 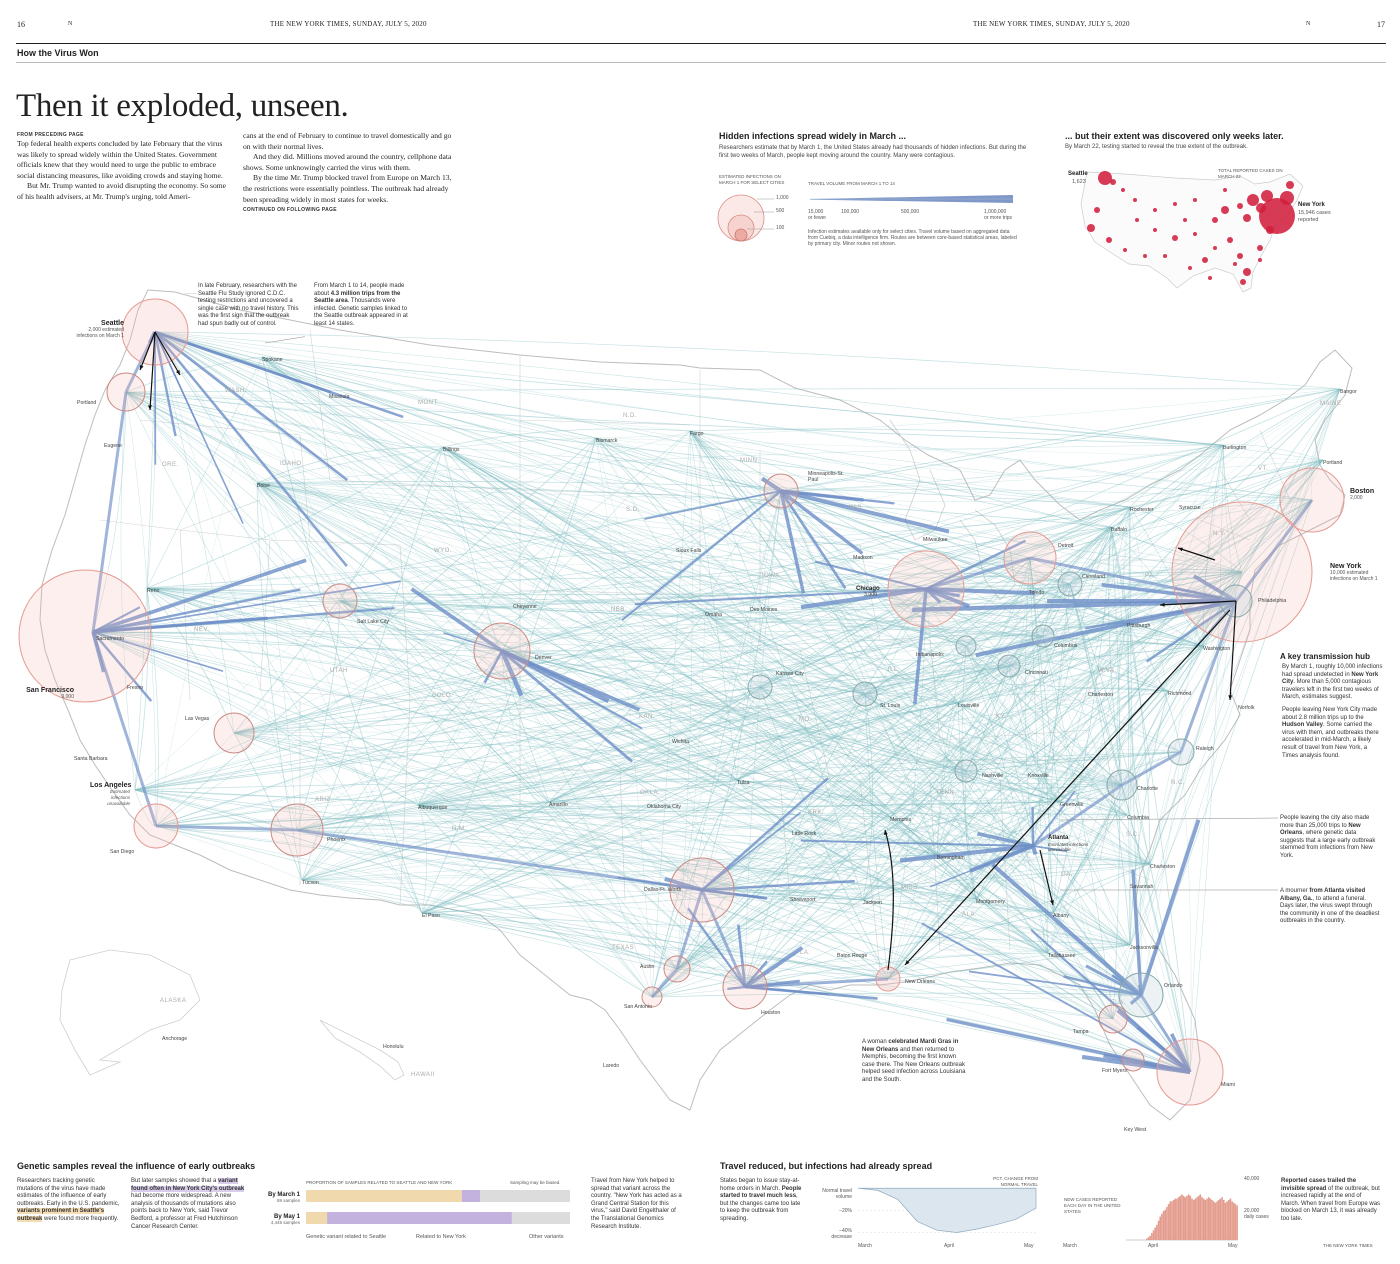 I want to click on hub-label: Philadelphia, so click(x=1272, y=601).